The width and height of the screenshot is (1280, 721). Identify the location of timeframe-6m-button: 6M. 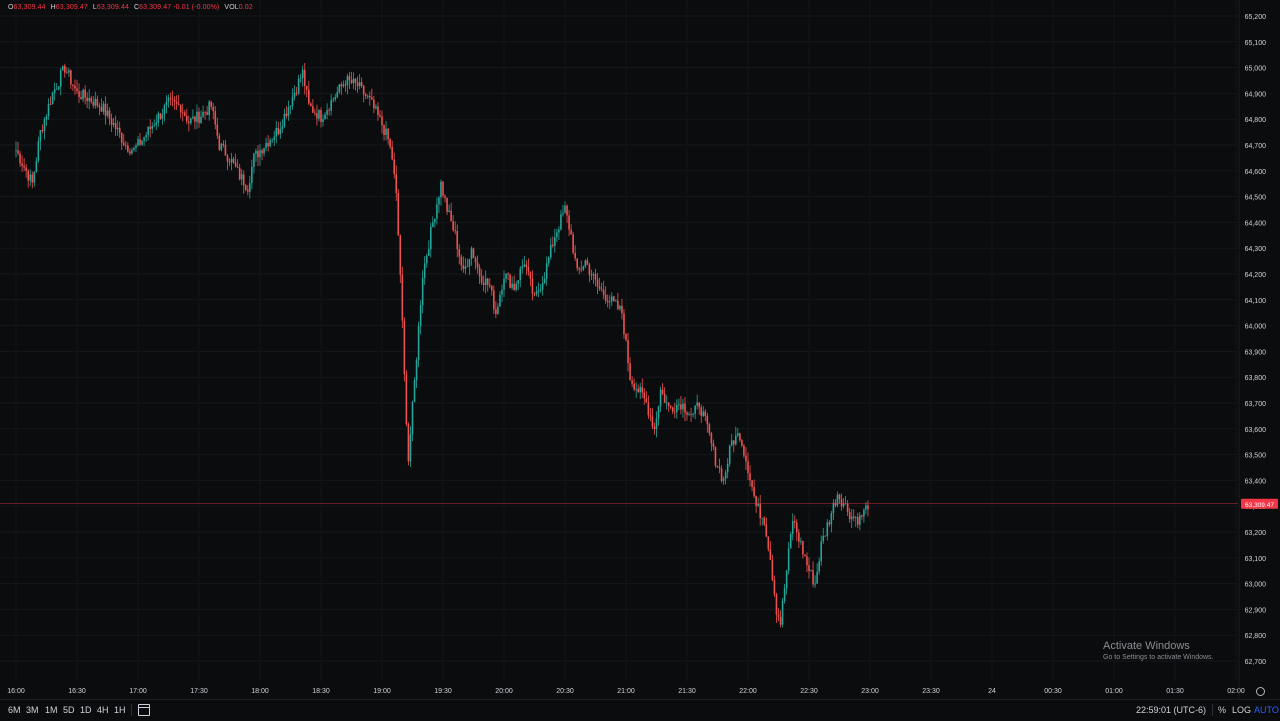
(14, 710).